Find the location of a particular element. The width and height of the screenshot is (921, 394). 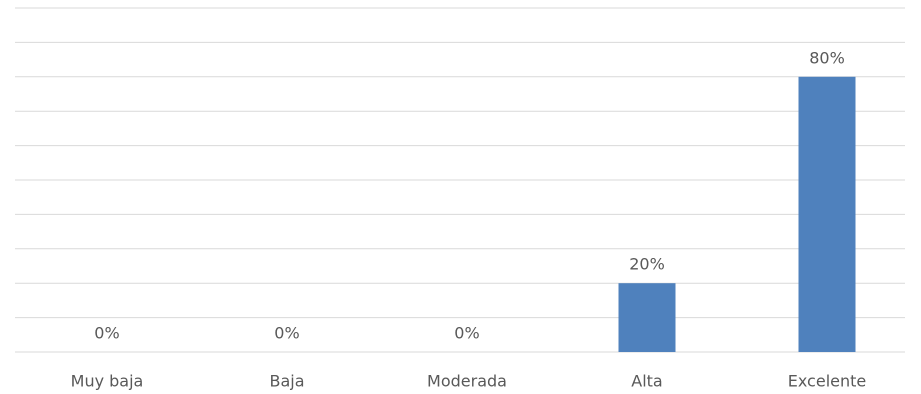

x-tick-label: Moderada is located at coordinates (467, 381).